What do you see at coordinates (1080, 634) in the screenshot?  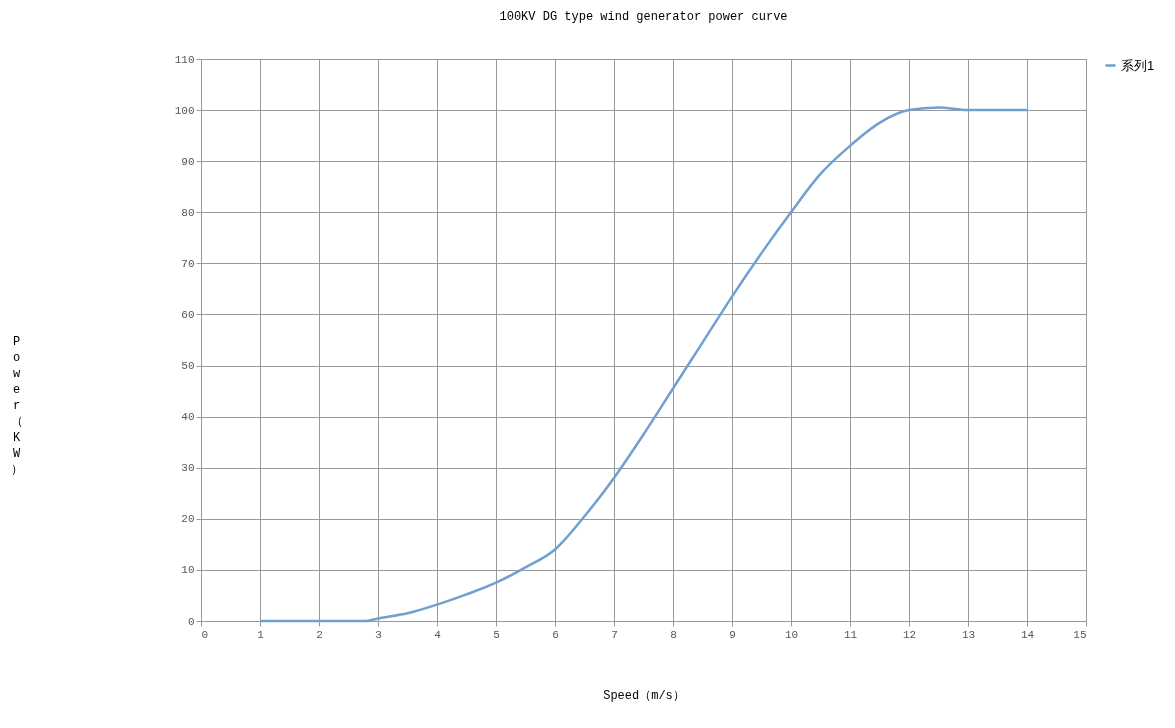 I see `x-tick-label: 15` at bounding box center [1080, 634].